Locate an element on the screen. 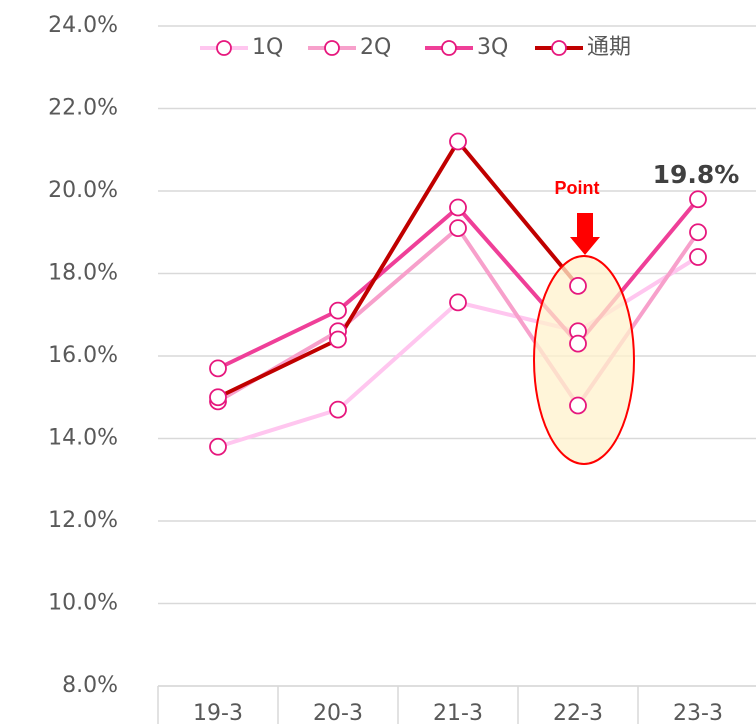  x-tick-label: 22-3 is located at coordinates (578, 712).